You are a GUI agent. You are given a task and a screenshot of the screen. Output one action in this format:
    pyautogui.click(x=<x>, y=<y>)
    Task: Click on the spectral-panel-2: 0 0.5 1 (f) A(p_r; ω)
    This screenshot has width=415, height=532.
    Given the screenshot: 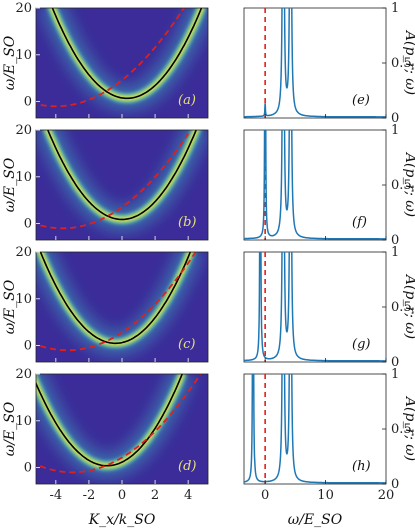 What is the action you would take?
    pyautogui.click(x=329, y=185)
    